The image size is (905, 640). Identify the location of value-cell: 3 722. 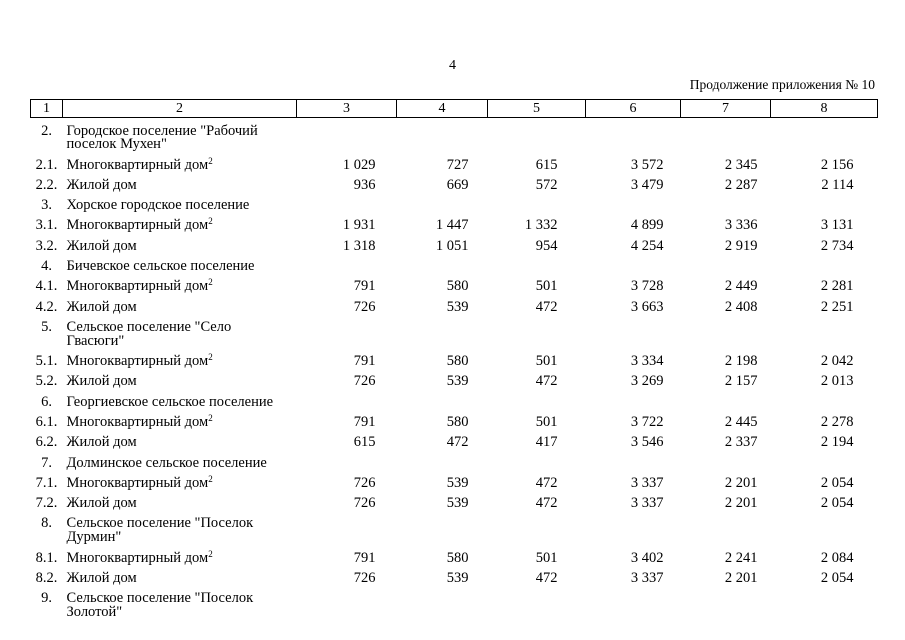
(647, 421).